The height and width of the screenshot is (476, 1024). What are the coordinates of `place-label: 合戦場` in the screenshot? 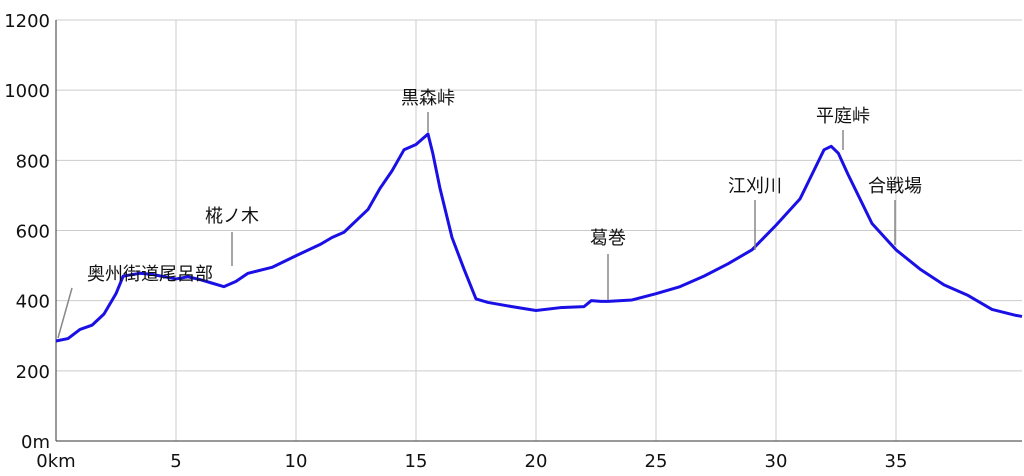 It's located at (895, 186).